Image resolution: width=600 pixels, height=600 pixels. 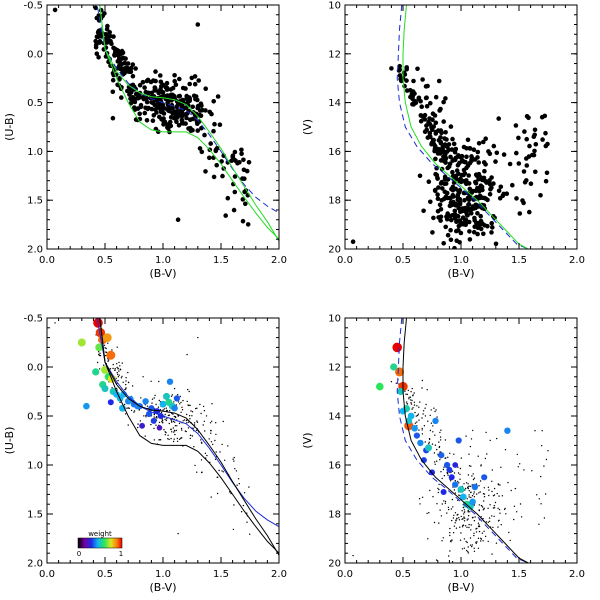 What do you see at coordinates (152, 116) in the screenshot?
I see `series-stars` at bounding box center [152, 116].